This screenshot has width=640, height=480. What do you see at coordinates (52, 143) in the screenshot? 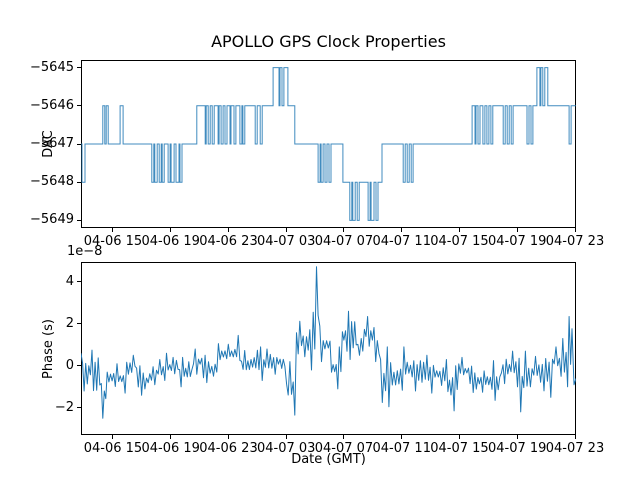
I see `y-tick-label: −5647` at bounding box center [52, 143].